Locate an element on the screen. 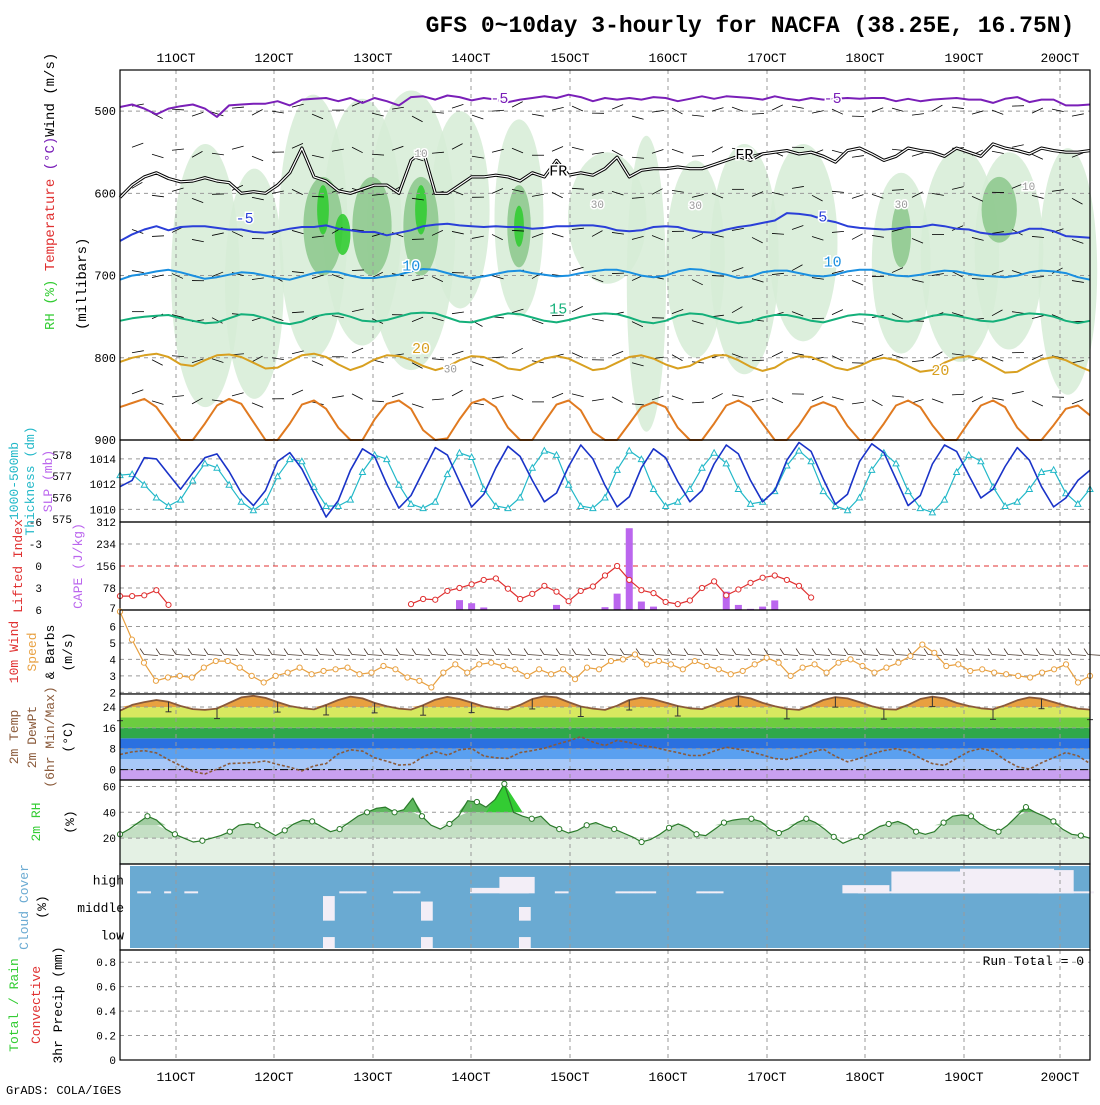 This screenshot has height=1105, width=1100. rh2m-ylabel-0: 2m RH is located at coordinates (36, 821).